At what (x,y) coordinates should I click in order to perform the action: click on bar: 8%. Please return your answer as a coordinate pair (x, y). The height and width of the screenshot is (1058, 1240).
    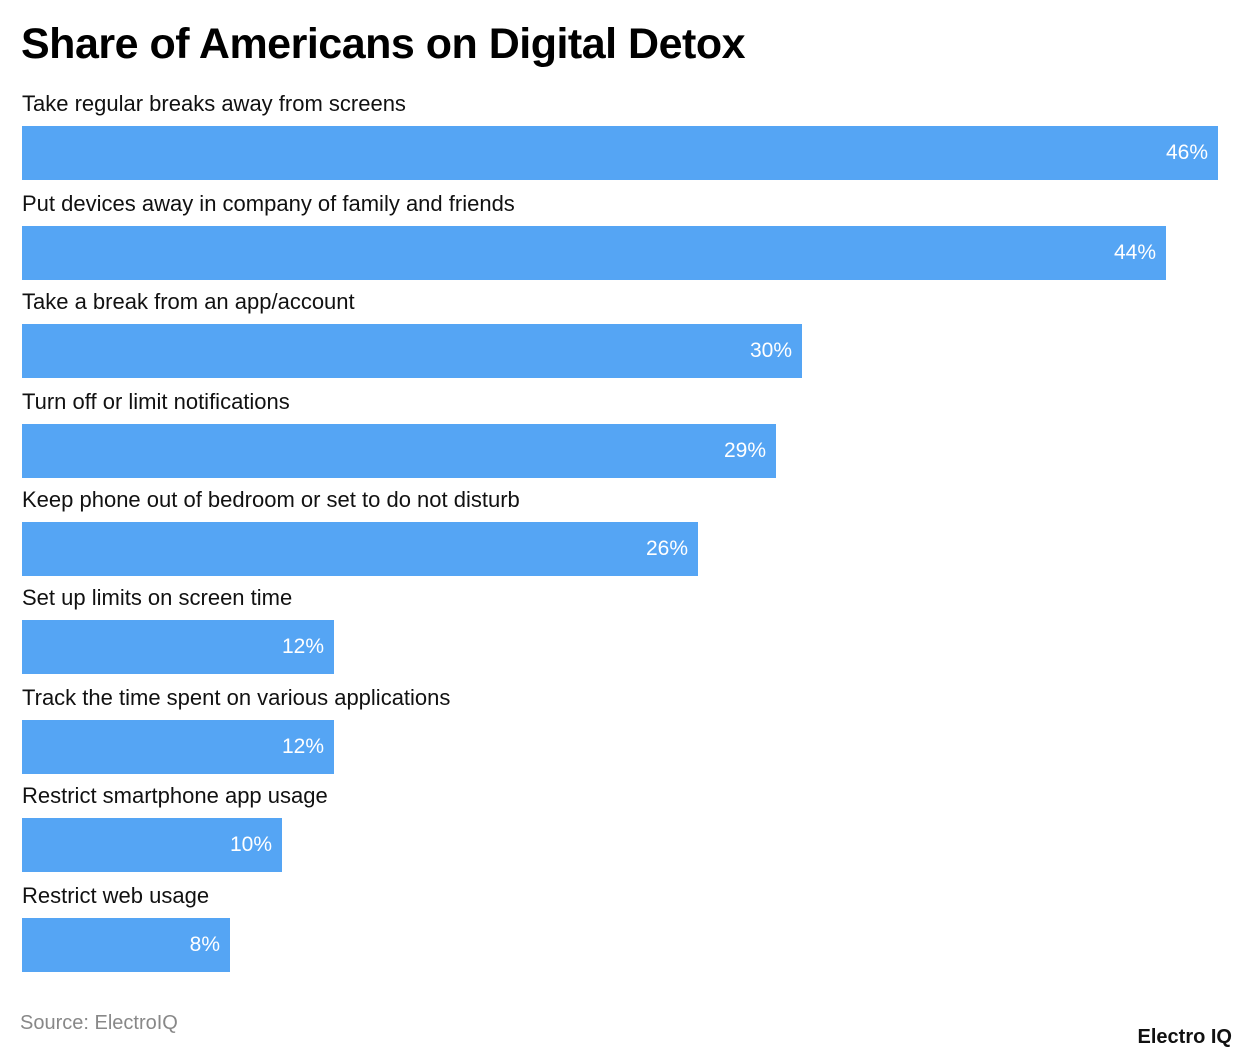
    Looking at the image, I should click on (126, 945).